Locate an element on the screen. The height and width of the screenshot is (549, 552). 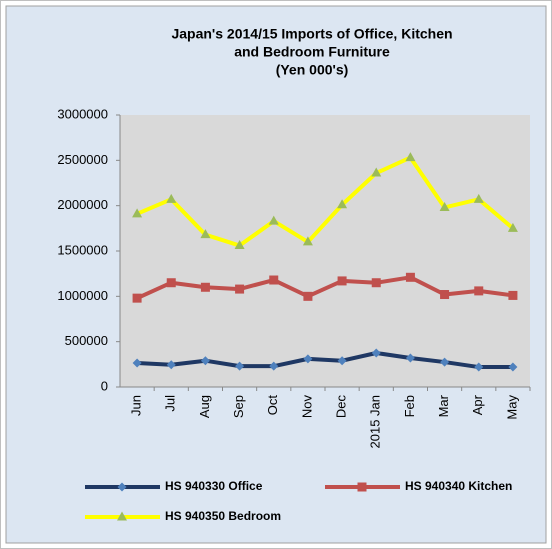
x-tick-label: Jul is located at coordinates (170, 403).